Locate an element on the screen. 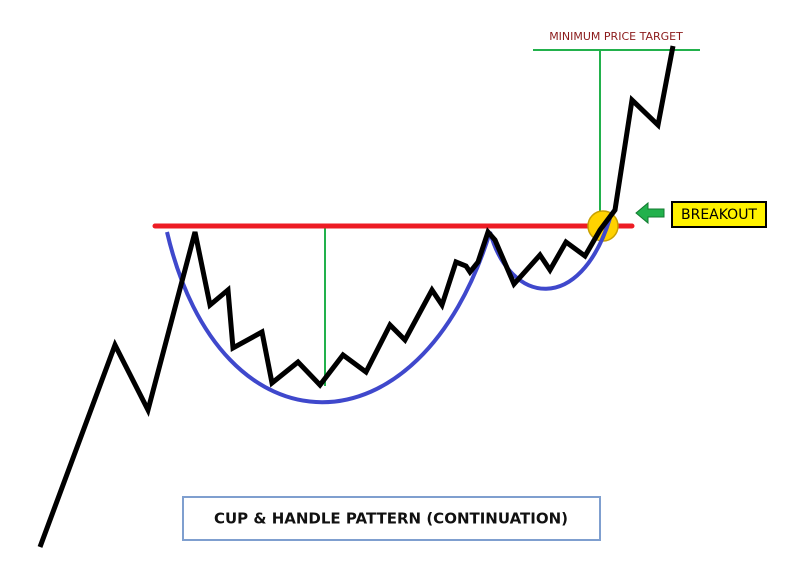 This screenshot has width=802, height=565. pattern-title: CUP & HANDLE PATTERN (CONTINUATION) is located at coordinates (391, 519).